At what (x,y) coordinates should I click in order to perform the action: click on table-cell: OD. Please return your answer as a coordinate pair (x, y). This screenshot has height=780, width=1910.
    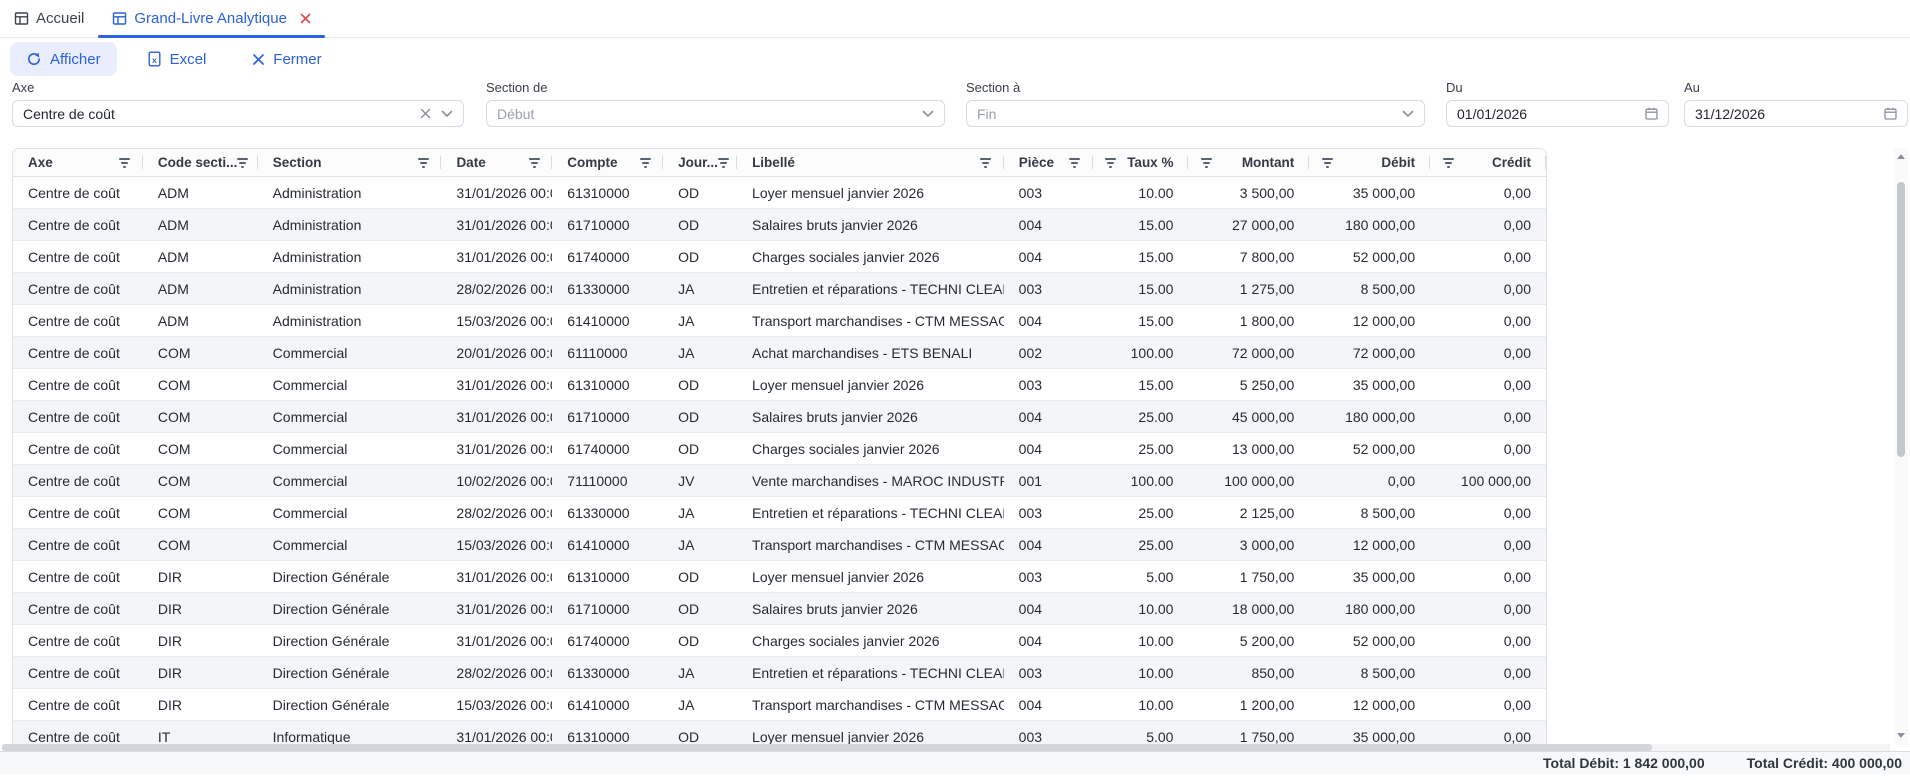
    Looking at the image, I should click on (689, 416).